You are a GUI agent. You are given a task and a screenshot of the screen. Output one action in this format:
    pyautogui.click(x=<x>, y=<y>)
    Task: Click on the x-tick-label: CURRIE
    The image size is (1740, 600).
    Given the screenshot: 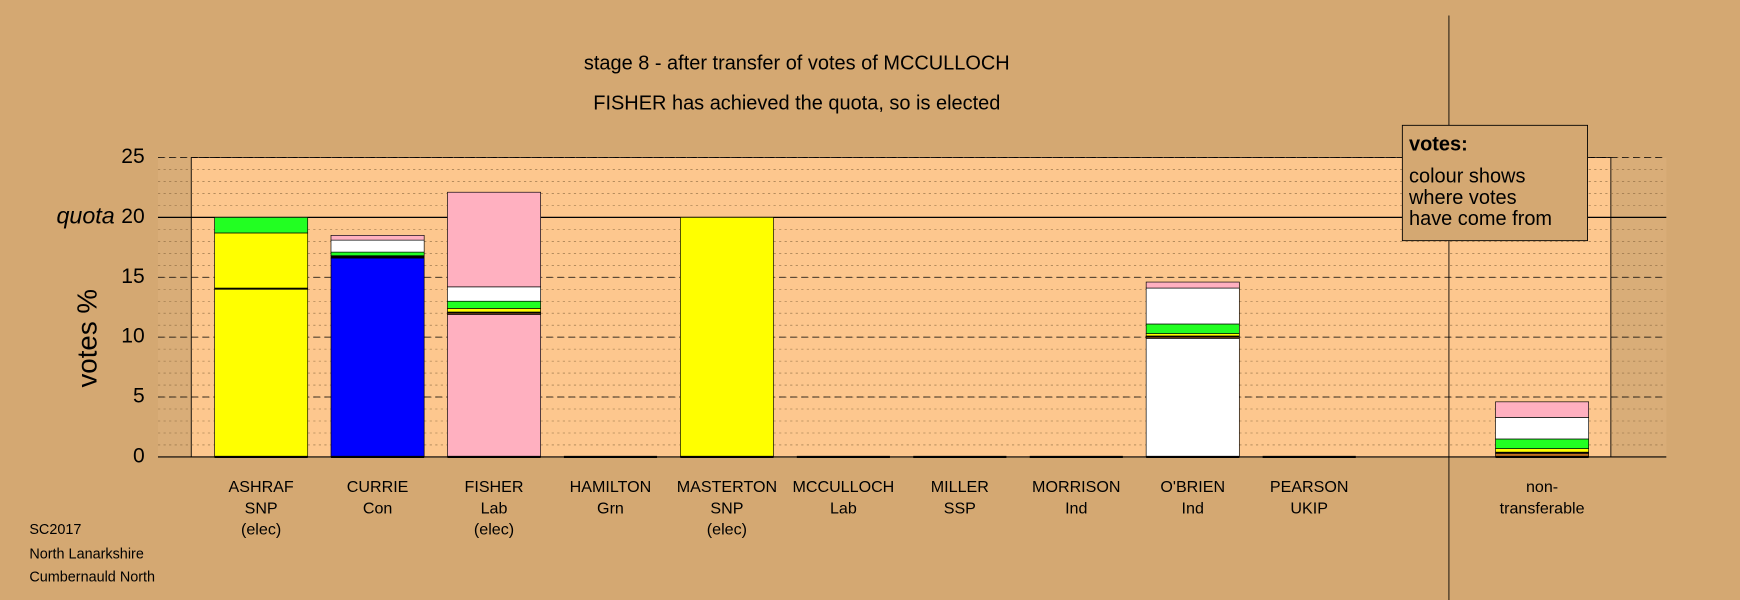 What is the action you would take?
    pyautogui.click(x=378, y=487)
    